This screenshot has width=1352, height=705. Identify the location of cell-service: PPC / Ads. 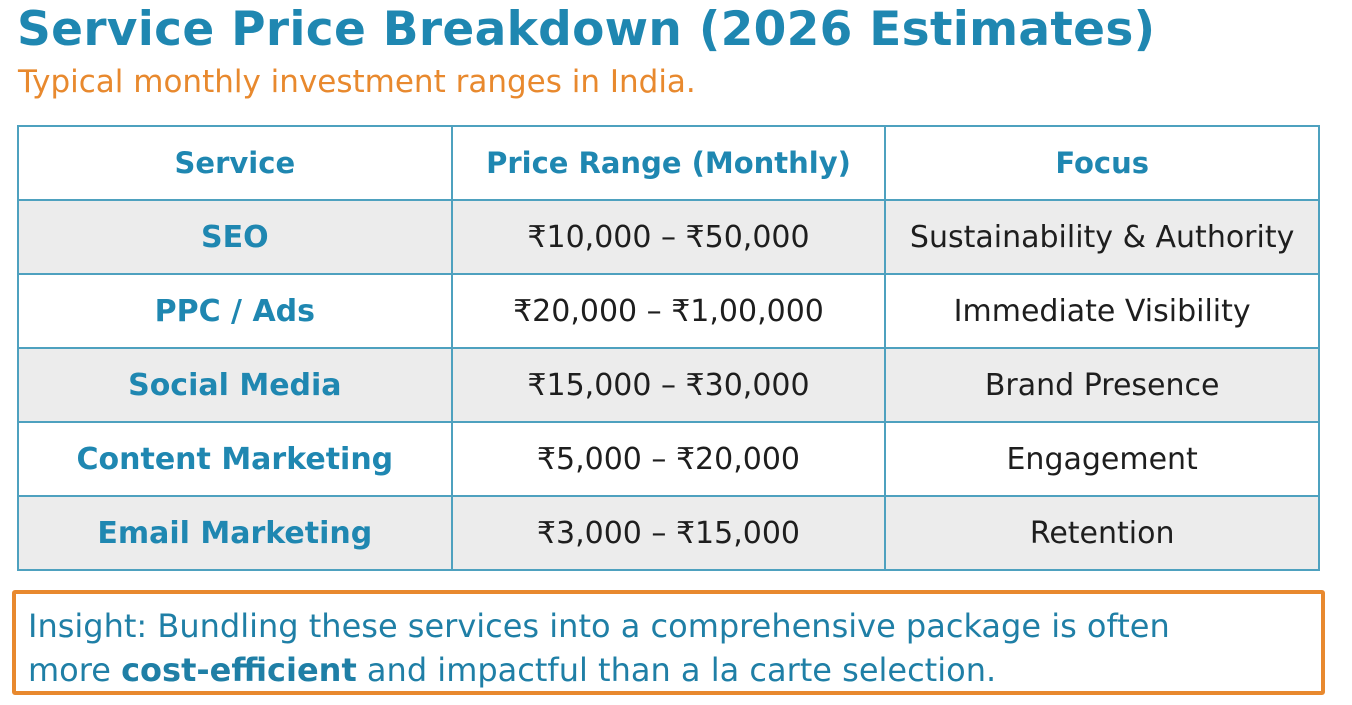
(235, 311).